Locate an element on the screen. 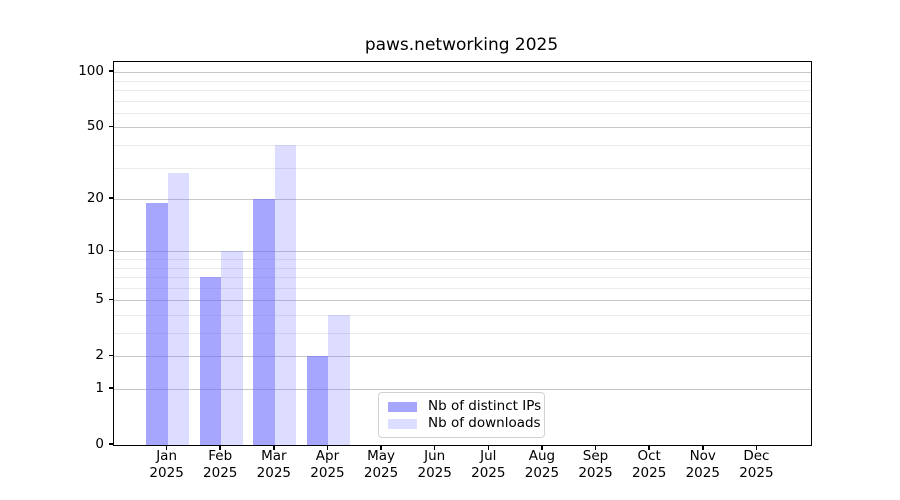  x-tick-label-month: Sep is located at coordinates (595, 456).